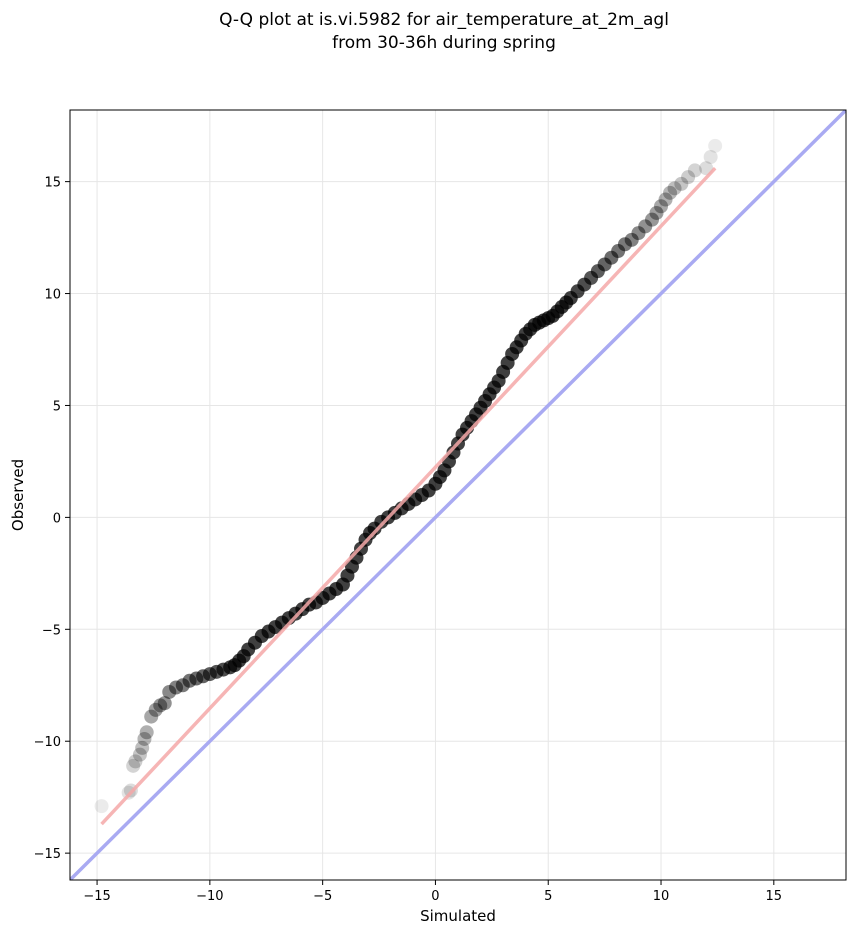 The height and width of the screenshot is (934, 854). What do you see at coordinates (774, 896) in the screenshot?
I see `x-tick-label: 15` at bounding box center [774, 896].